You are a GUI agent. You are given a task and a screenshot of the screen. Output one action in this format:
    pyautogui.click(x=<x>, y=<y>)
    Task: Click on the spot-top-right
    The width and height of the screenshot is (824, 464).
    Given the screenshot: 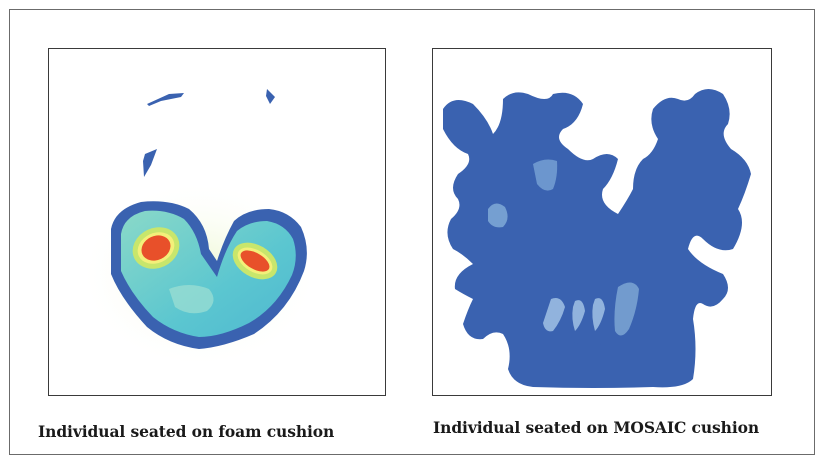 What is the action you would take?
    pyautogui.click(x=270, y=96)
    